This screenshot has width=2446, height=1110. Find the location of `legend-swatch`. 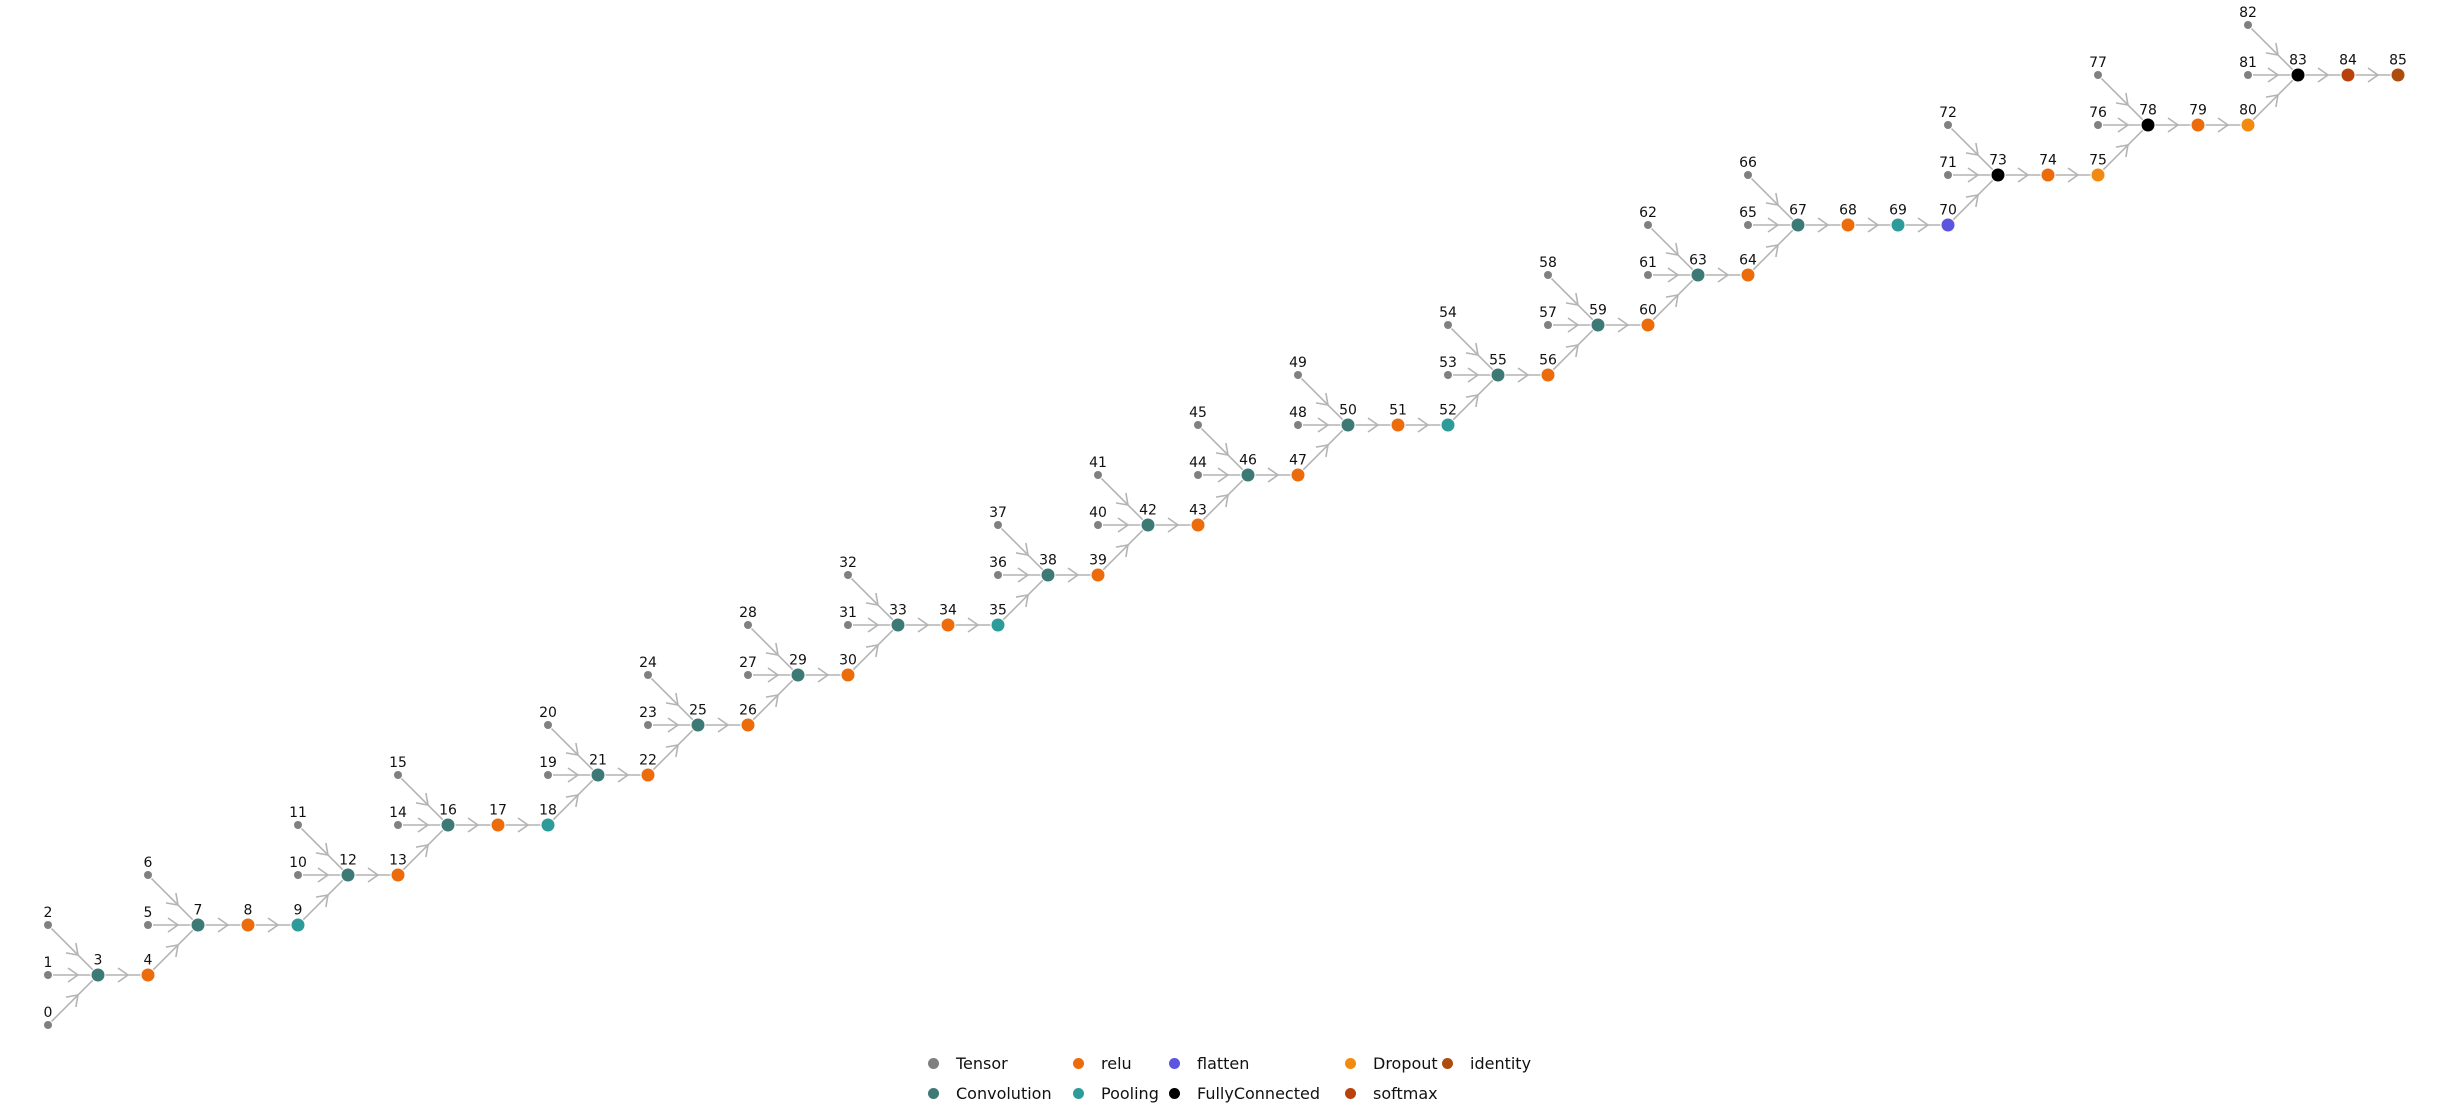

legend-swatch is located at coordinates (933, 1093).